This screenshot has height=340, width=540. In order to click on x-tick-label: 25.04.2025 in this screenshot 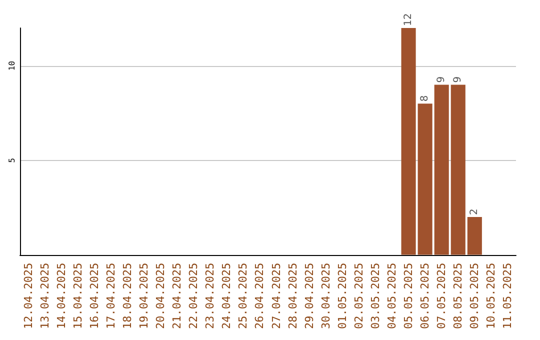, I will do `click(243, 296)`.